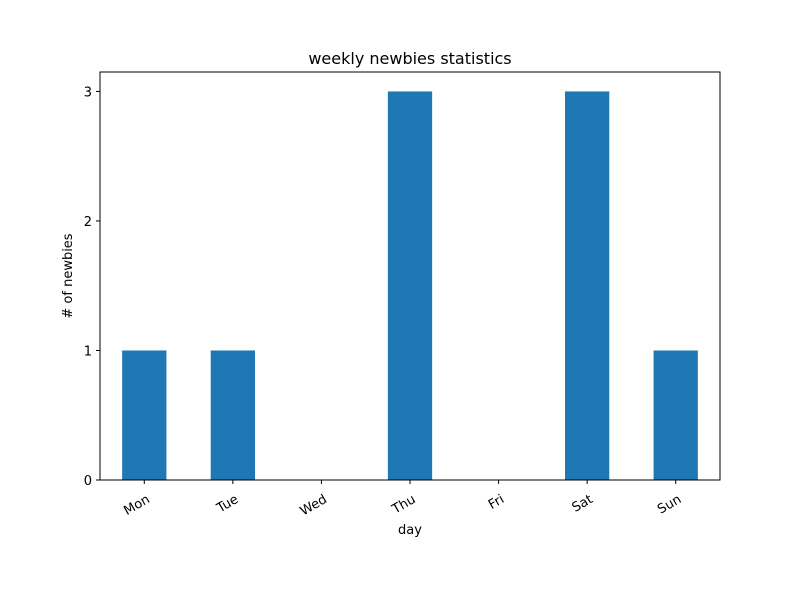 The width and height of the screenshot is (800, 604). I want to click on bar-sun, so click(675, 415).